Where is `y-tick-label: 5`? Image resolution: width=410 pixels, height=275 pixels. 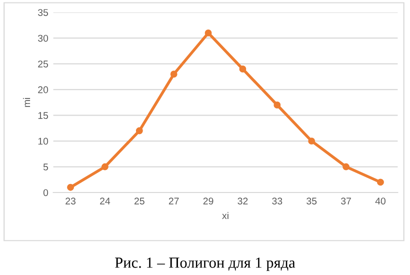 y-tick-label: 5 is located at coordinates (45, 167).